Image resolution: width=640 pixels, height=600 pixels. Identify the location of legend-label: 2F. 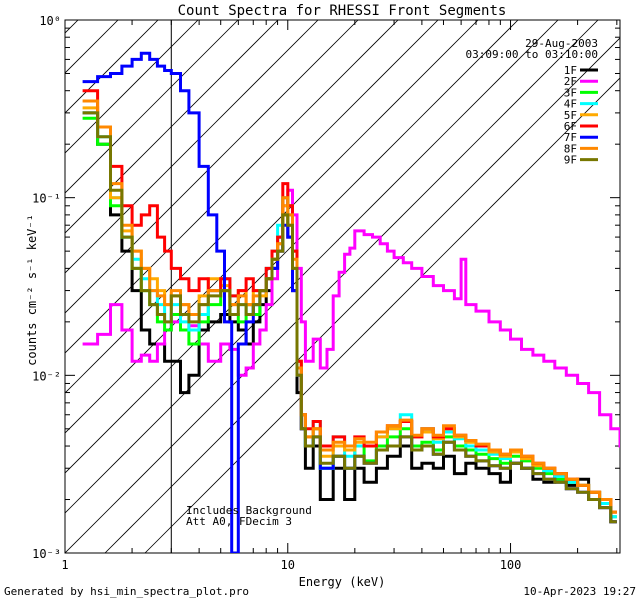
(570, 81).